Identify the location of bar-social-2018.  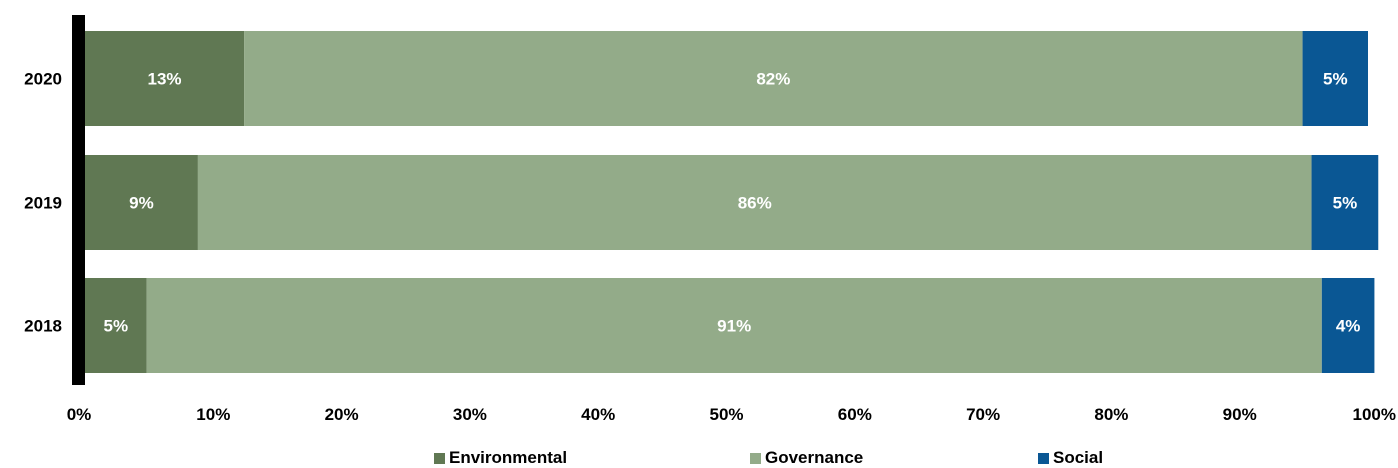
(1348, 325).